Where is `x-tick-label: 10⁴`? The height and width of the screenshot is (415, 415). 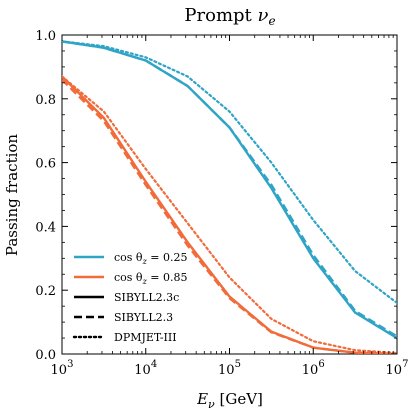 x-tick-label: 10⁴ is located at coordinates (145, 368).